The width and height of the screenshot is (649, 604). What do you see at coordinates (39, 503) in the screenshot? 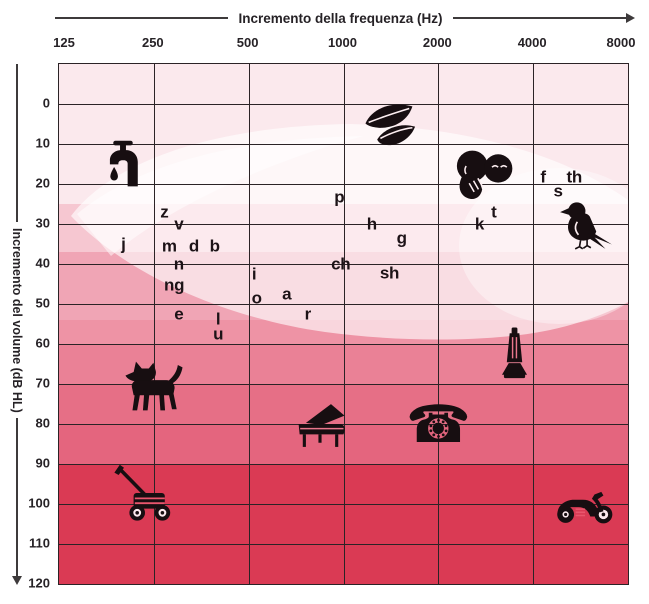
I see `y-tick-100: 100` at bounding box center [39, 503].